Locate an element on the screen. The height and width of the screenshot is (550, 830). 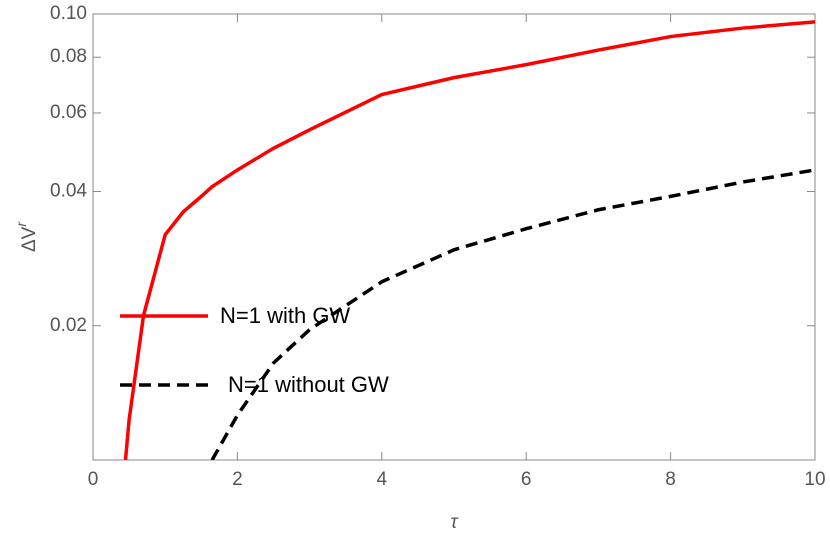
y-tick-label: 0.10 is located at coordinates (68, 13).